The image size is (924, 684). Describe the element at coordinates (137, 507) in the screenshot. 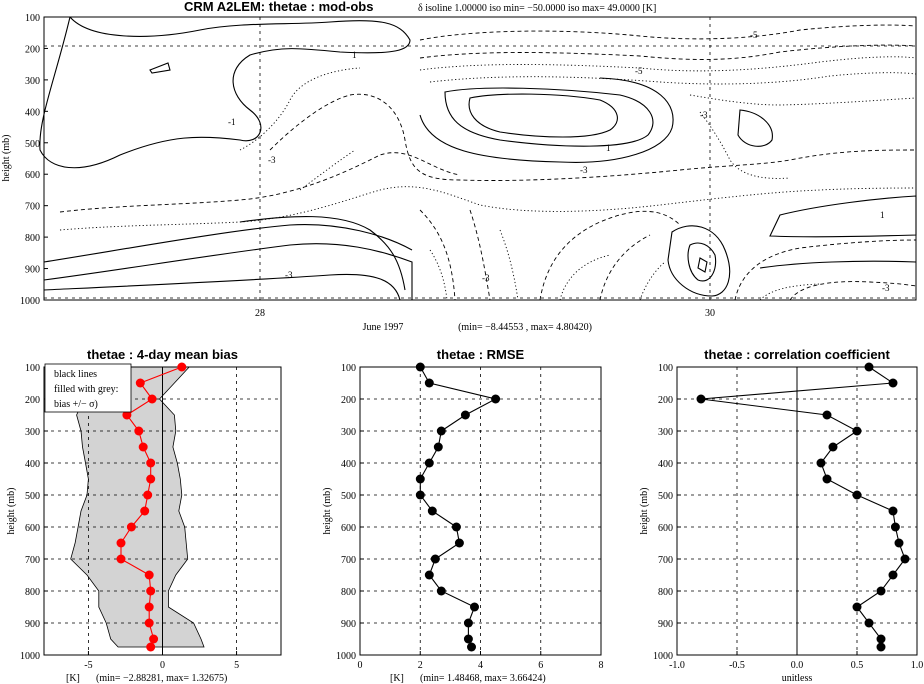

I see `std-band` at that location.